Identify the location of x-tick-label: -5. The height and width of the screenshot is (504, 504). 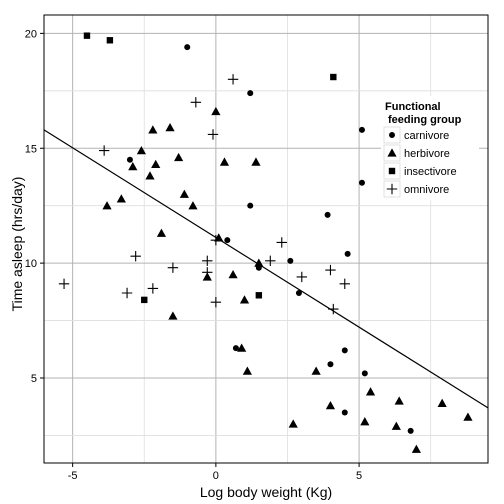
(73, 476).